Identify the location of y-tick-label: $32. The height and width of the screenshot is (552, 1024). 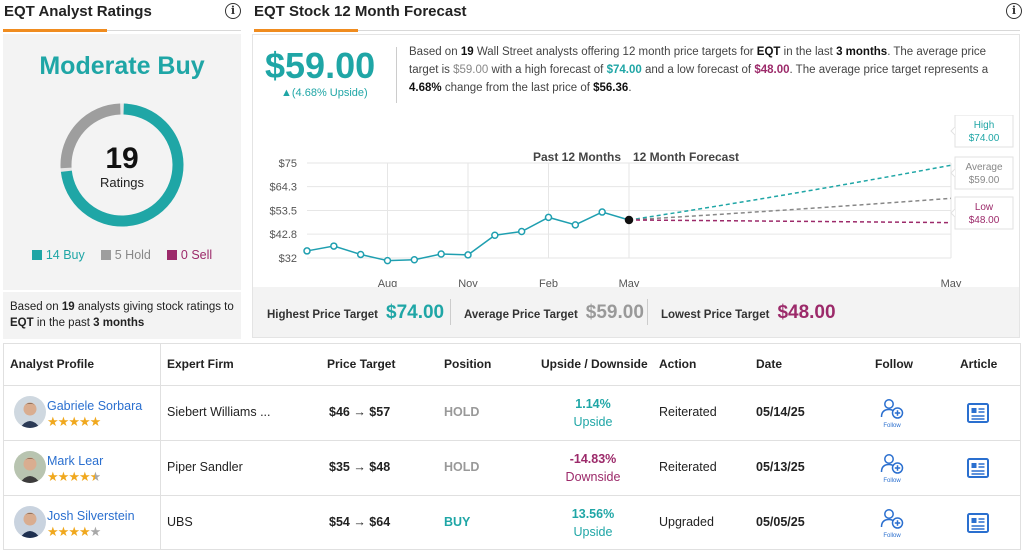
(288, 259).